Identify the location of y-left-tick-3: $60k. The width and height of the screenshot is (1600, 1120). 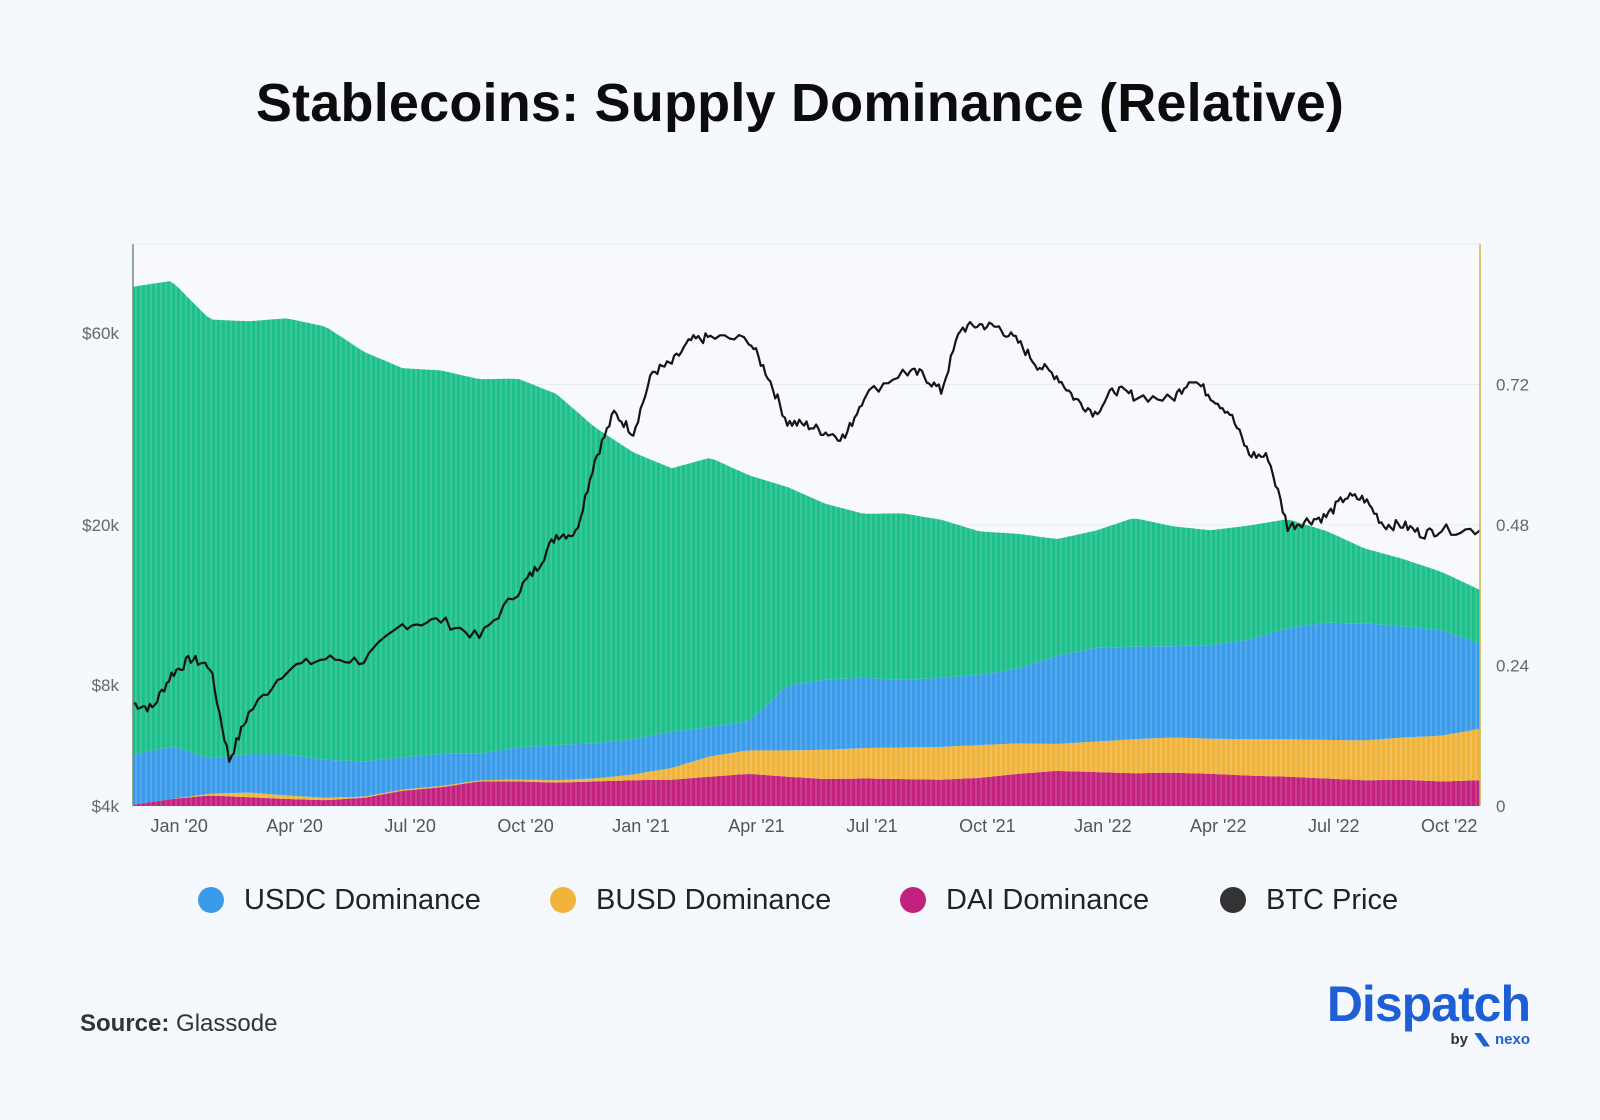
(100, 333).